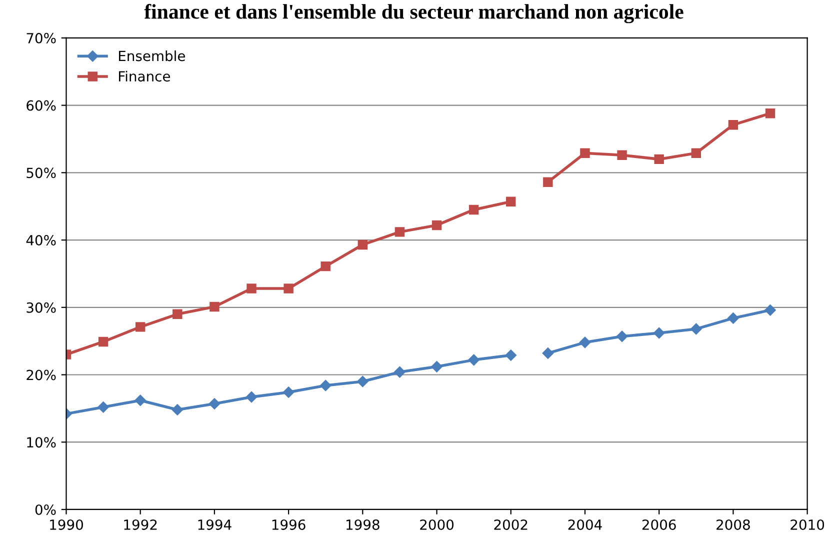  Describe the element at coordinates (289, 524) in the screenshot. I see `x-tick-label: 1996` at that location.